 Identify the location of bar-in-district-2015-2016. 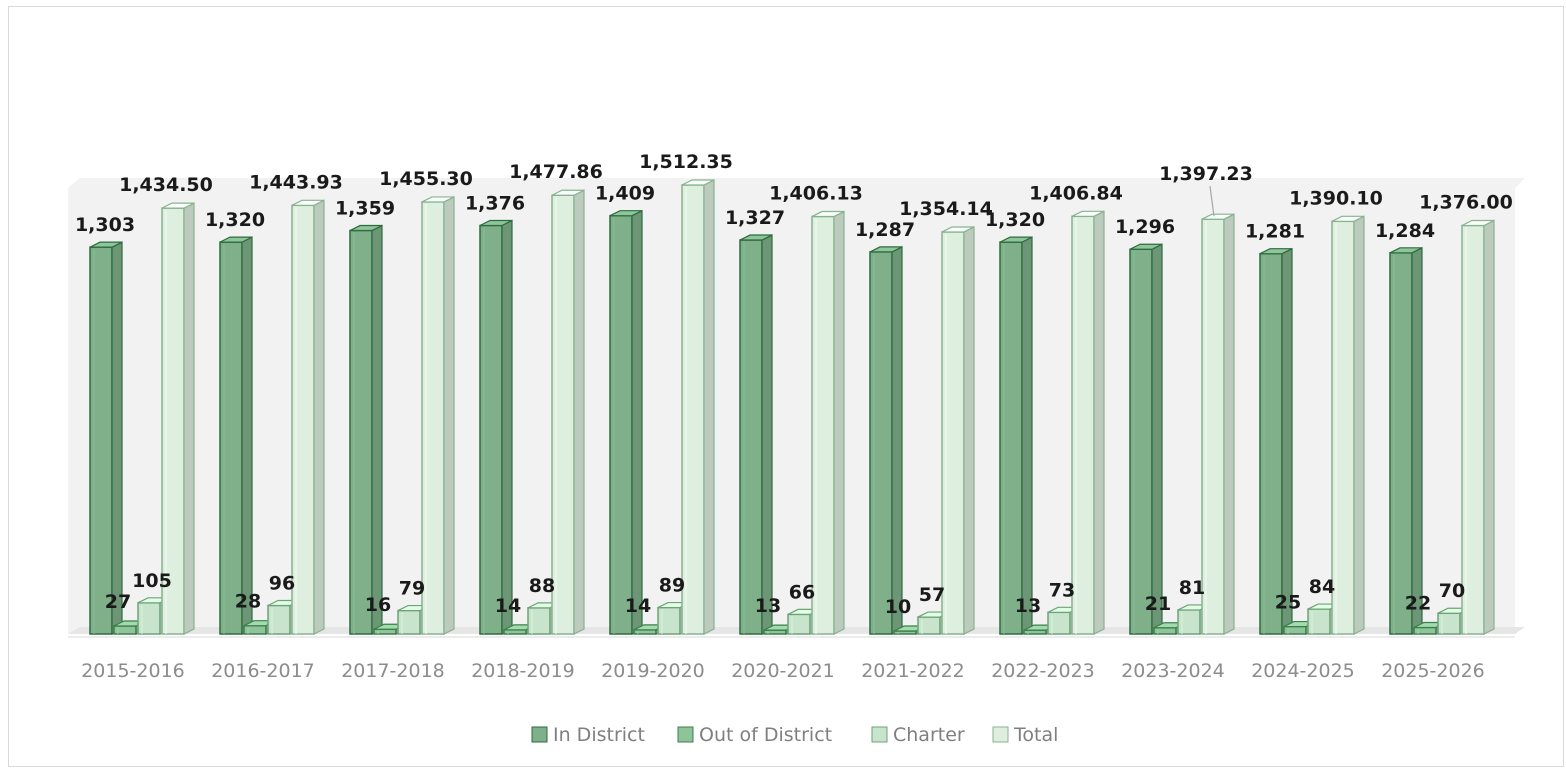
(106, 438).